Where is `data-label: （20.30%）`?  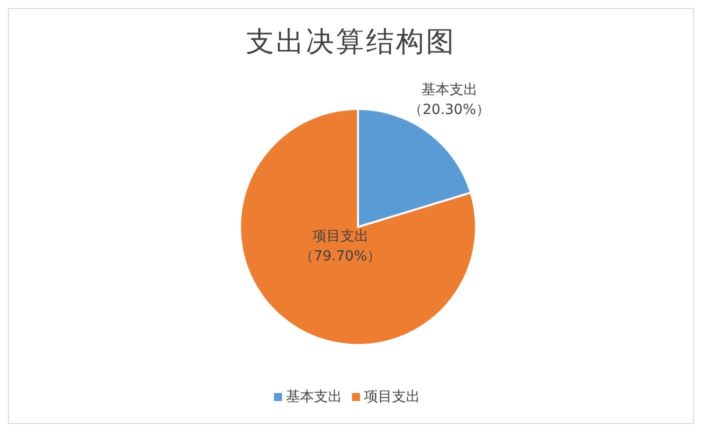
data-label: （20.30%） is located at coordinates (449, 110).